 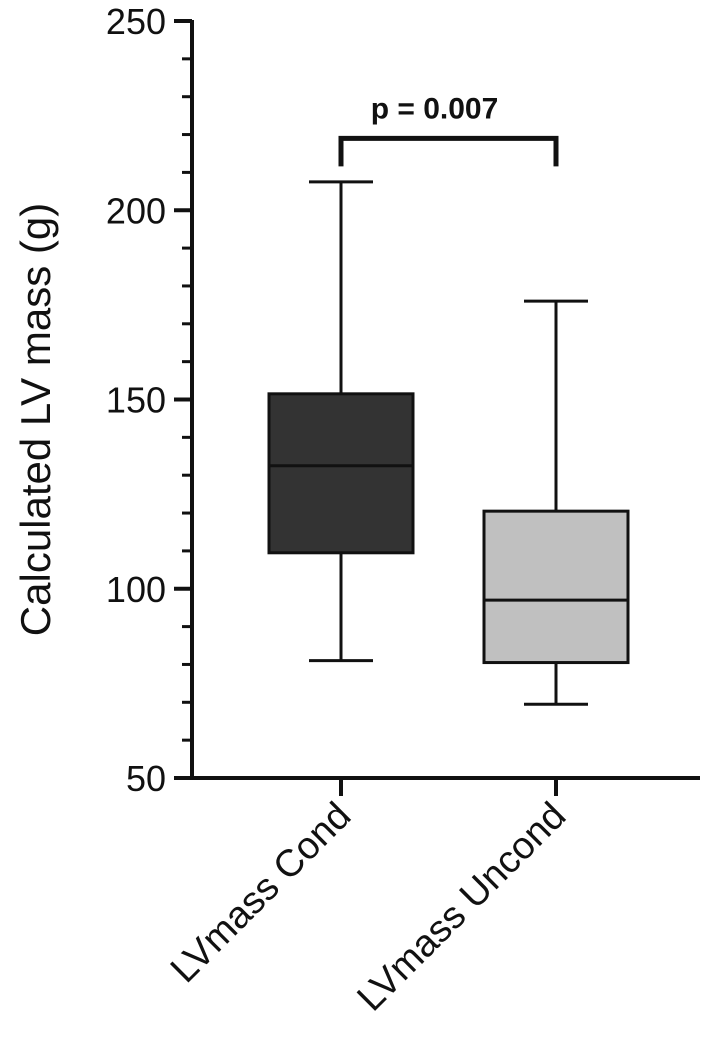 I want to click on y-tick-label: 200, so click(x=136, y=210).